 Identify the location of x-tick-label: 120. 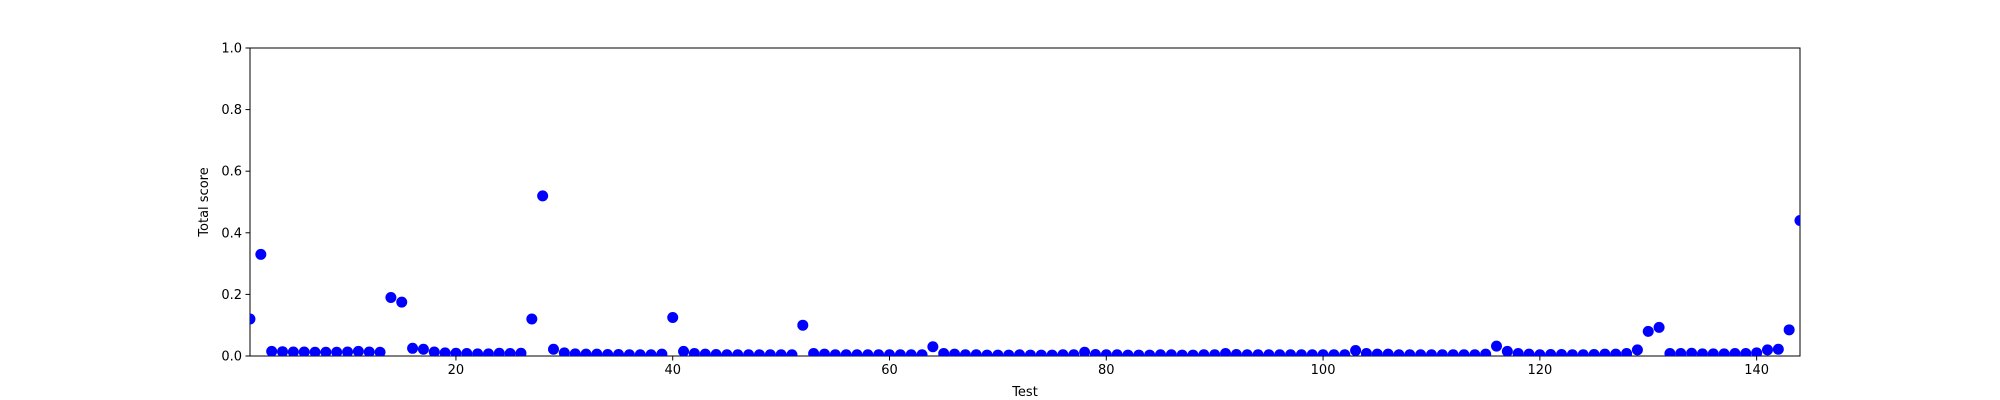
(1539, 370).